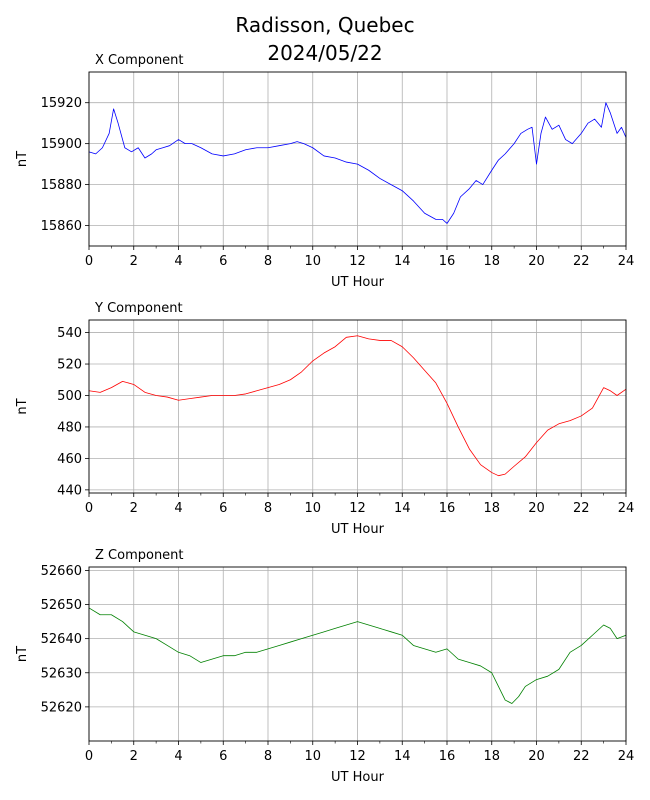 This screenshot has width=650, height=800. Describe the element at coordinates (61, 185) in the screenshot. I see `y-tick-label: 15880` at that location.